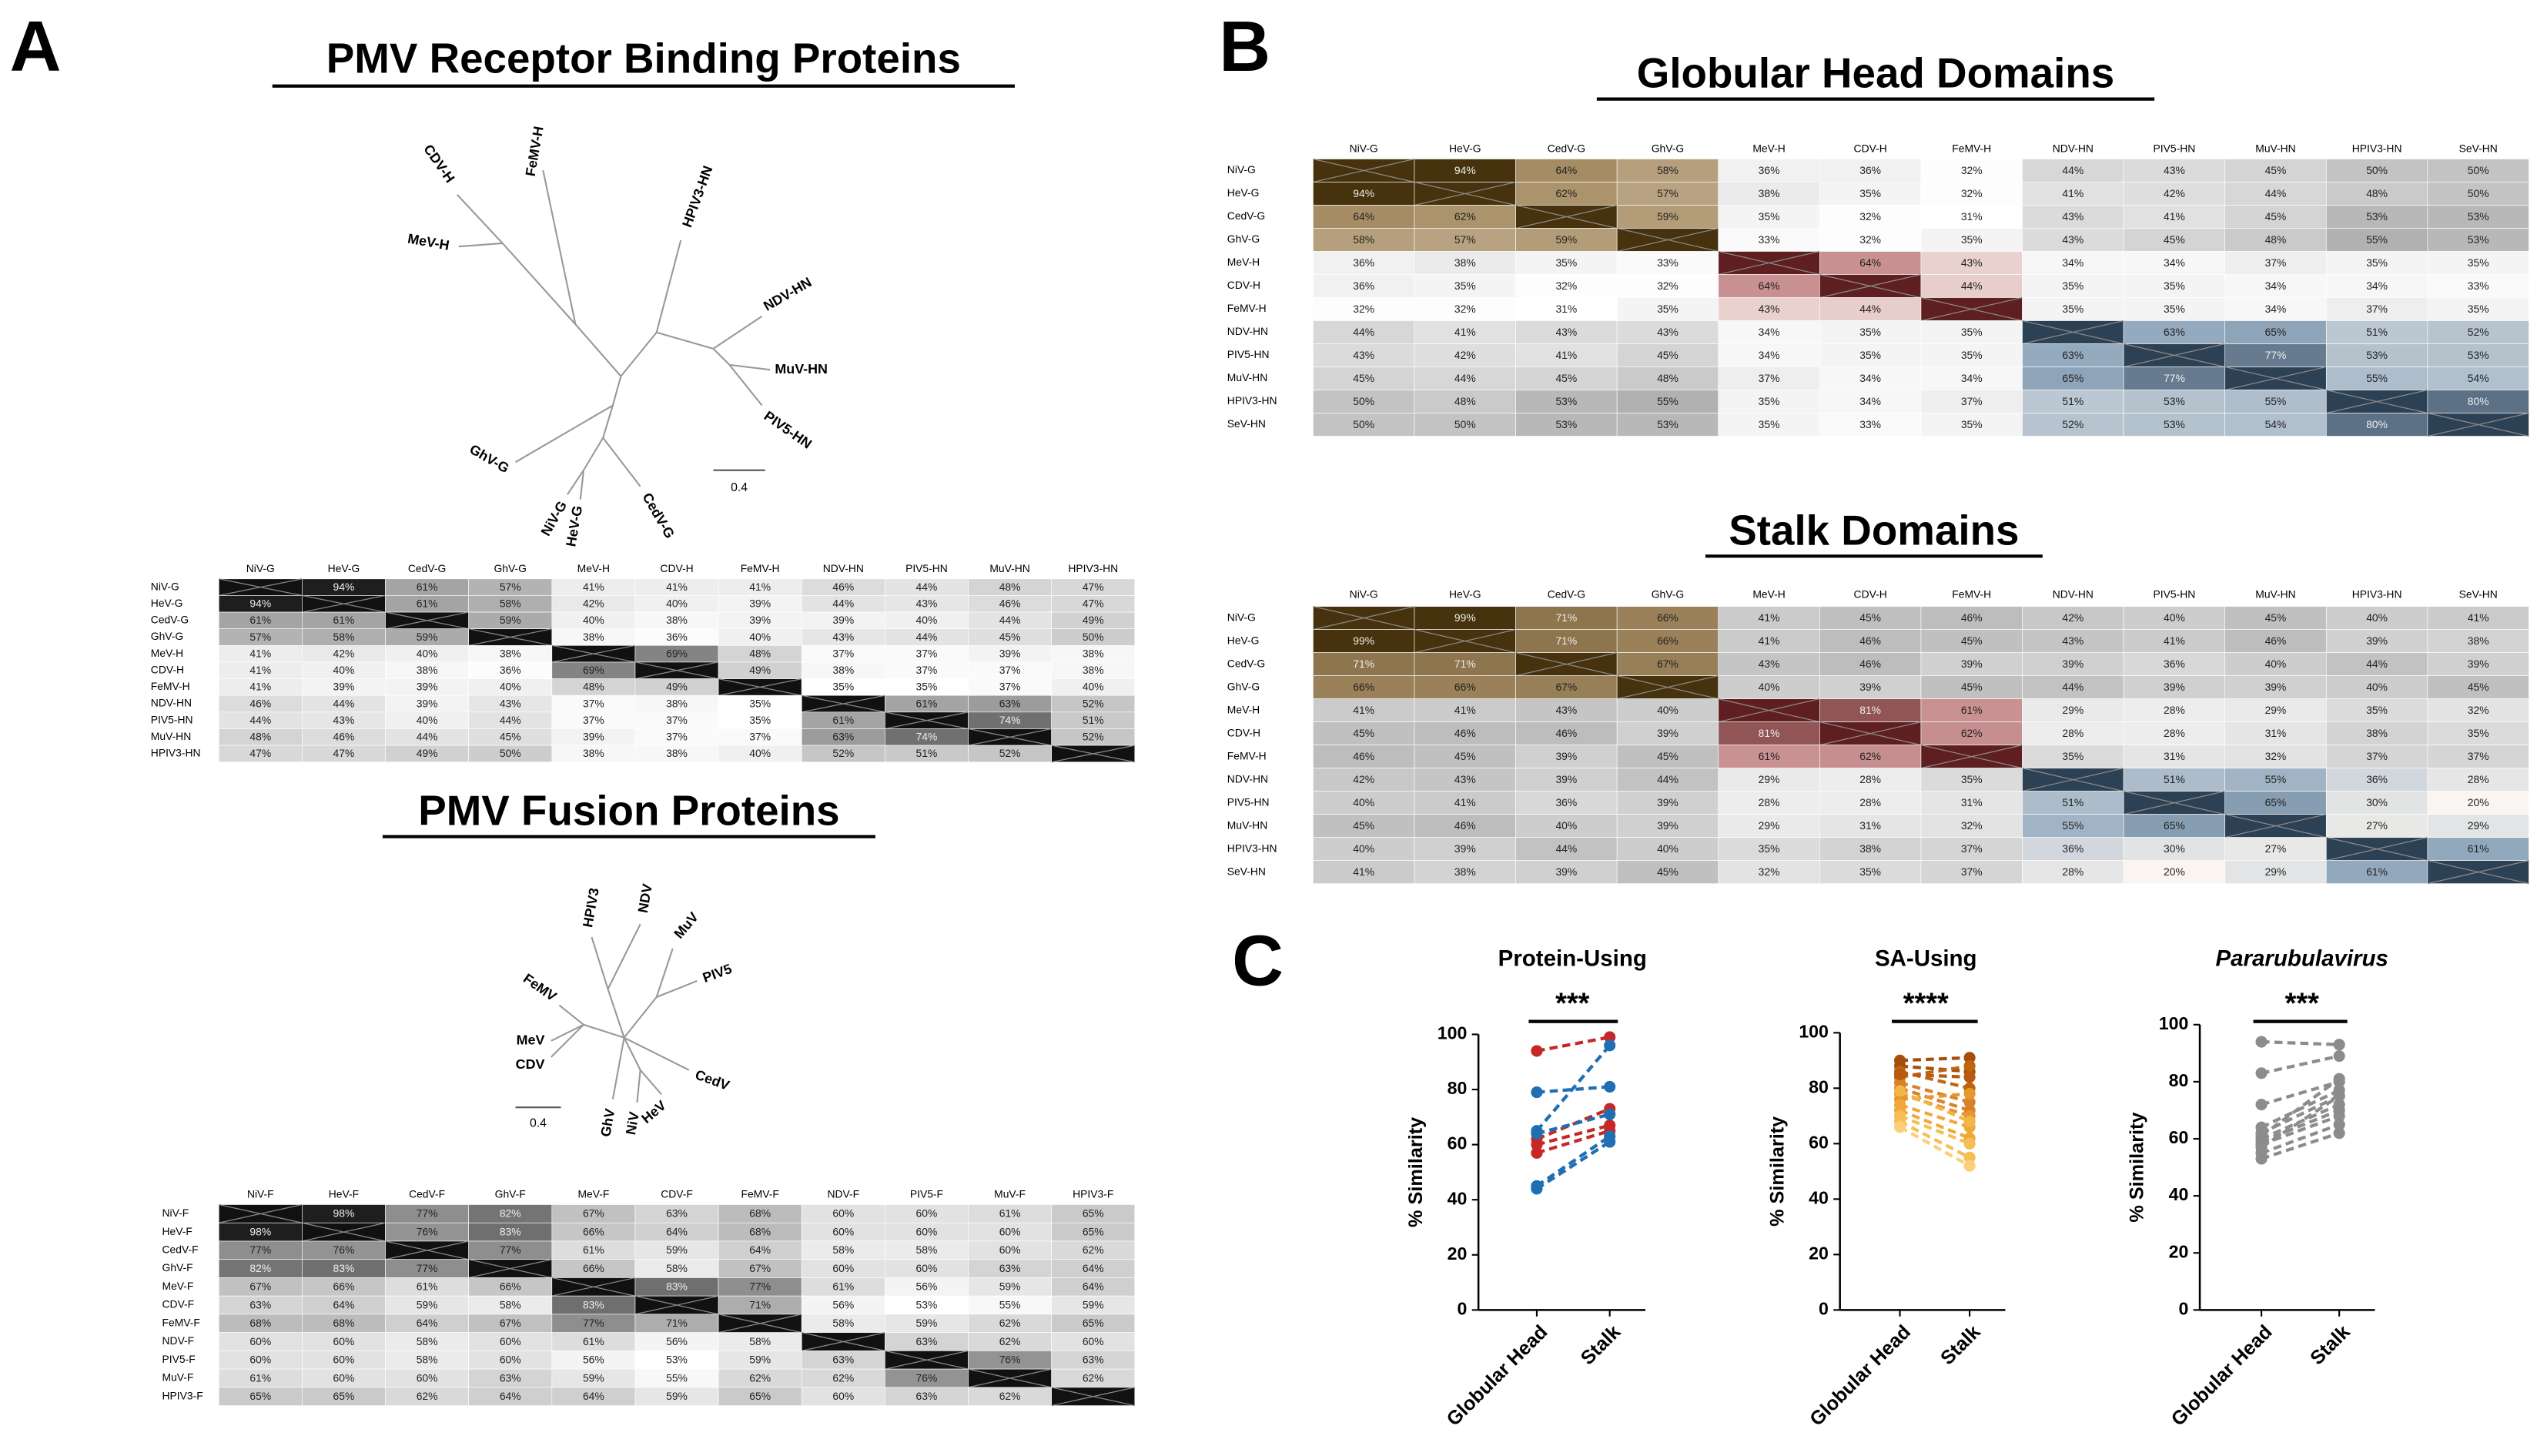 The image size is (2537, 1456). Describe the element at coordinates (607, 1122) in the screenshot. I see `tree-label: GhV` at that location.